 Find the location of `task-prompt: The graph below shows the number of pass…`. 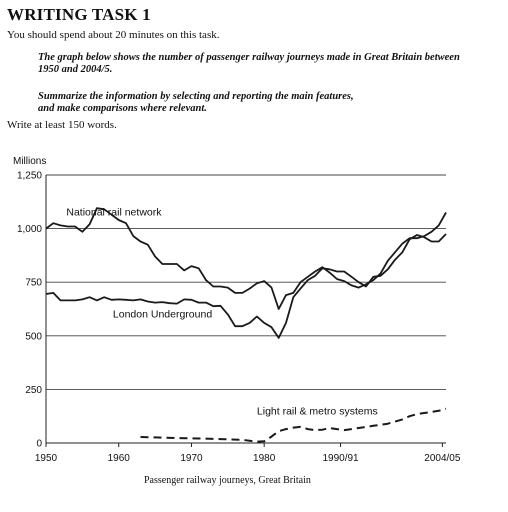

task-prompt: The graph below shows the number of pass… is located at coordinates (249, 63).